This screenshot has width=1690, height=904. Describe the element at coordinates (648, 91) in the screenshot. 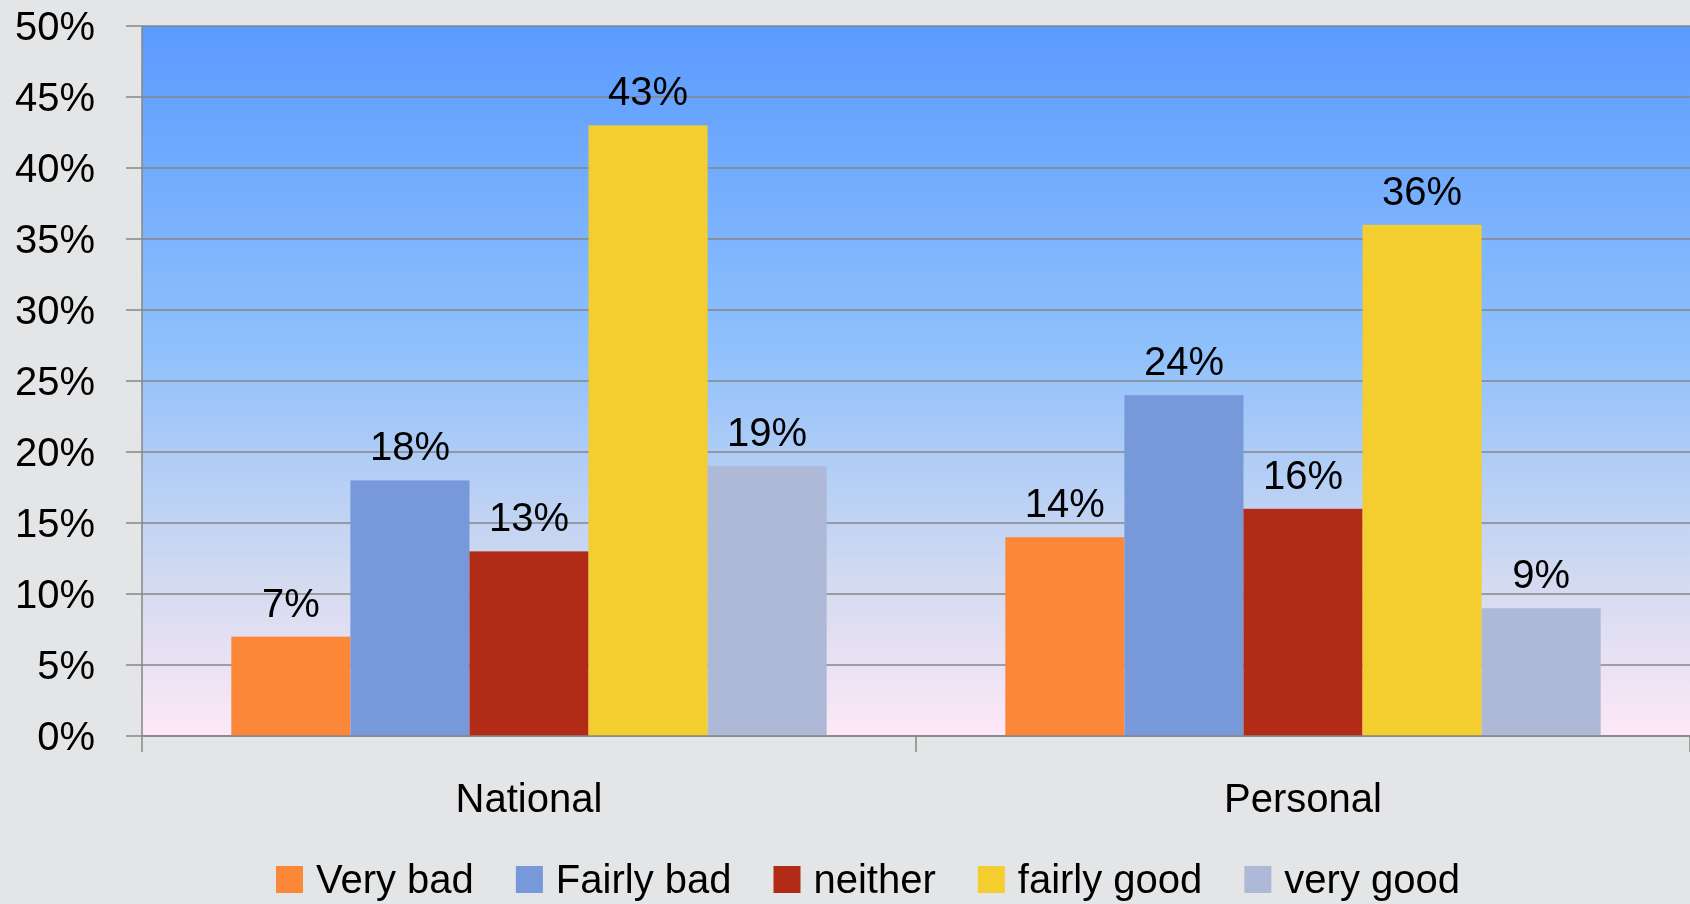

I see `data-label: 43%` at that location.